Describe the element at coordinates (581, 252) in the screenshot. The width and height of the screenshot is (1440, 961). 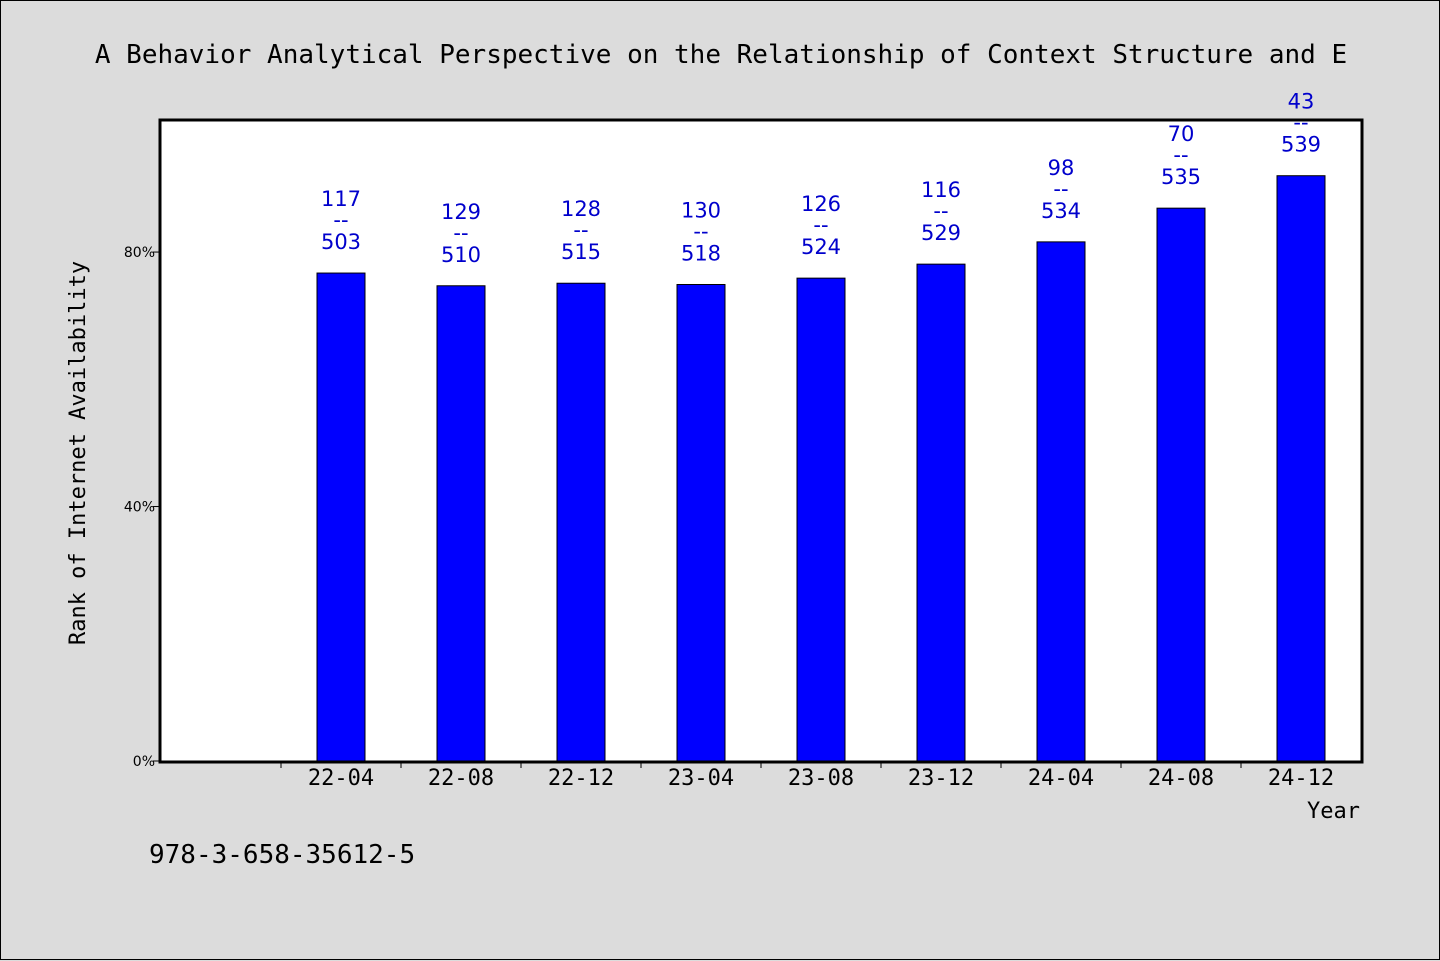
I see `data-label-total: 515` at that location.